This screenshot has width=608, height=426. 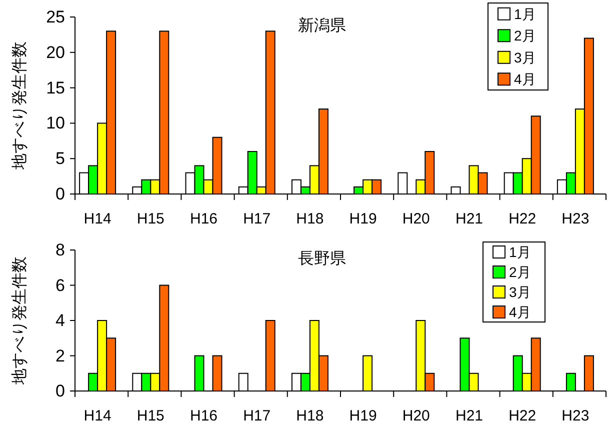 What do you see at coordinates (60, 158) in the screenshot?
I see `y-tick-label: 5` at bounding box center [60, 158].